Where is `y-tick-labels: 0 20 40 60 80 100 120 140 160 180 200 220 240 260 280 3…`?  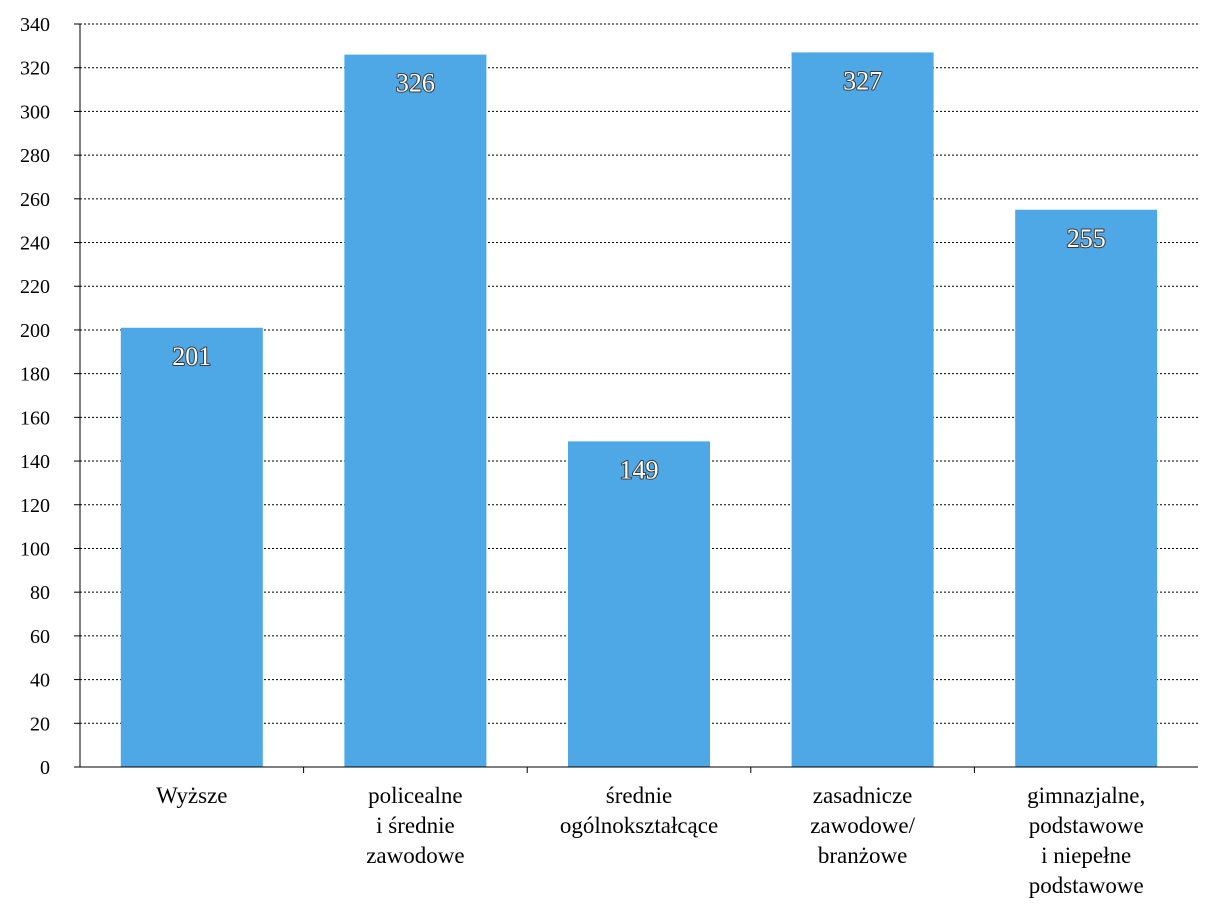
y-tick-labels: 0 20 40 60 80 100 120 140 160 180 200 220 240 260 280 3… is located at coordinates (35, 396).